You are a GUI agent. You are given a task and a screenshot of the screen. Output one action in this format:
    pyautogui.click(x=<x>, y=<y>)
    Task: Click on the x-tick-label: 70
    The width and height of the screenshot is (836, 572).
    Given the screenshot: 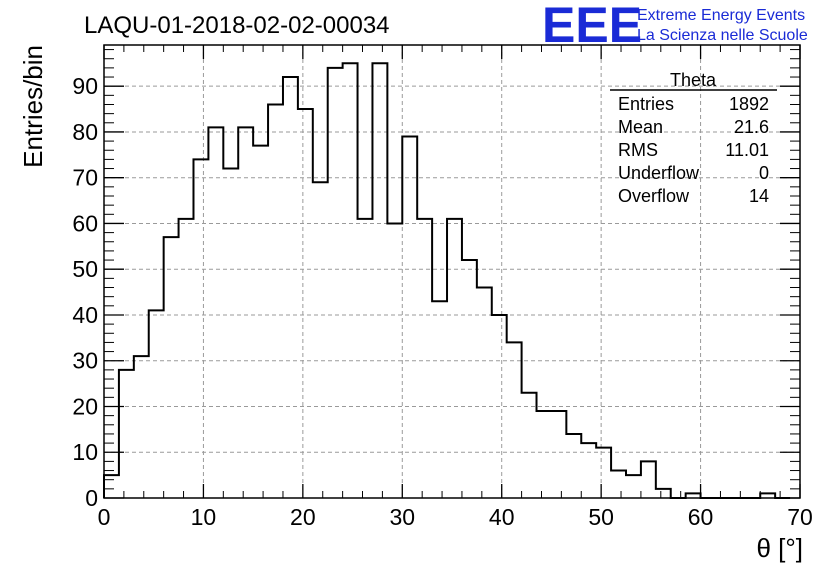 What is the action you would take?
    pyautogui.click(x=800, y=517)
    